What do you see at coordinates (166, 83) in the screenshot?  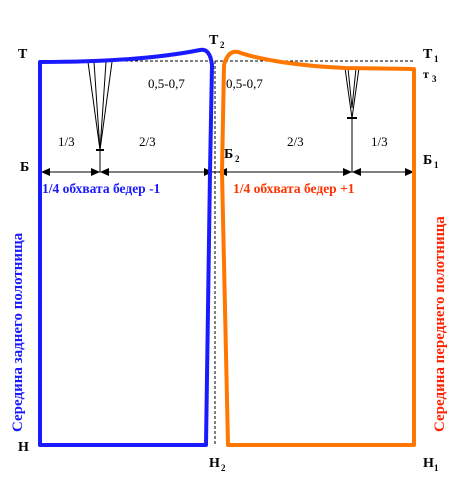 I see `offset-left: 0,5-0,7` at bounding box center [166, 83].